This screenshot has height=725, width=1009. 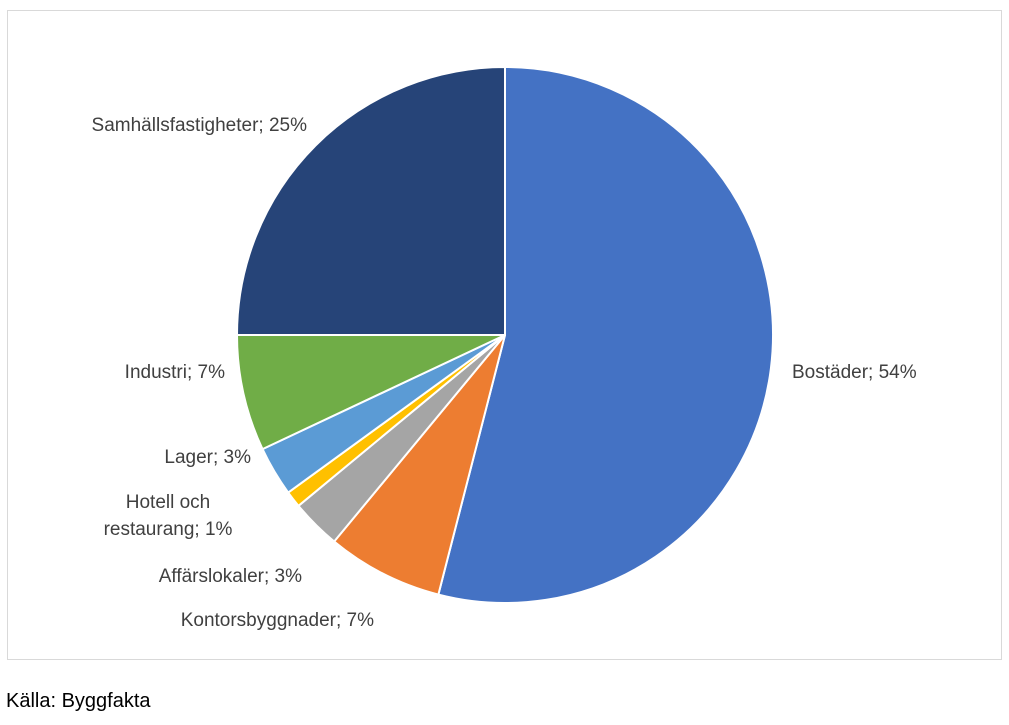 What do you see at coordinates (175, 372) in the screenshot?
I see `slice-label: Industri; 7%` at bounding box center [175, 372].